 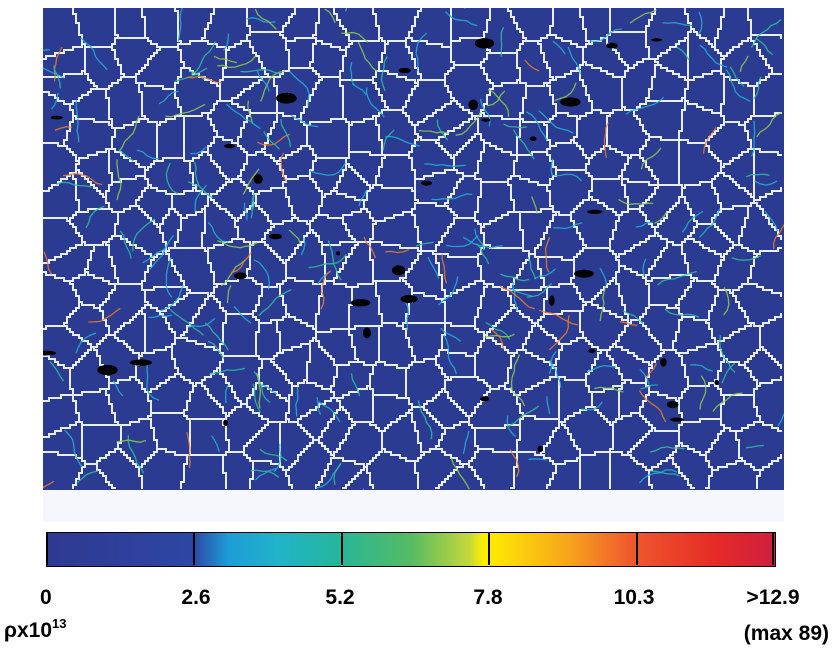 What do you see at coordinates (634, 597) in the screenshot?
I see `colorbar-tick-label: 10.3` at bounding box center [634, 597].